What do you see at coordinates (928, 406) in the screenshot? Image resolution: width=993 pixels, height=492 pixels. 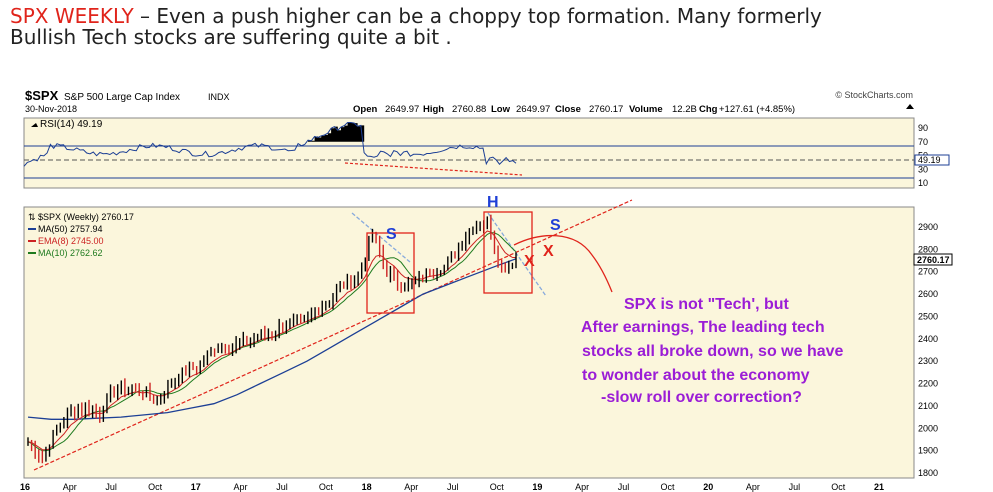 I see `y-tick-label: 2100` at bounding box center [928, 406].